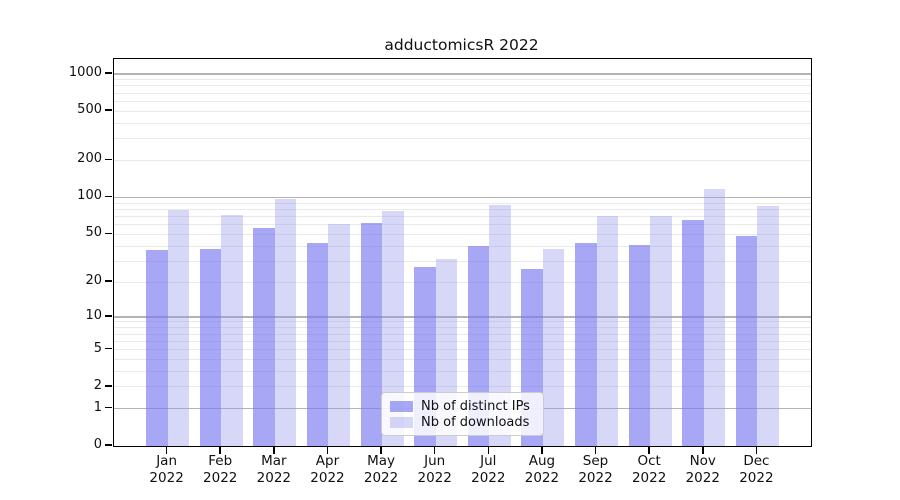 This screenshot has height=500, width=900. Describe the element at coordinates (93, 233) in the screenshot. I see `y-tick-label: 50` at that location.